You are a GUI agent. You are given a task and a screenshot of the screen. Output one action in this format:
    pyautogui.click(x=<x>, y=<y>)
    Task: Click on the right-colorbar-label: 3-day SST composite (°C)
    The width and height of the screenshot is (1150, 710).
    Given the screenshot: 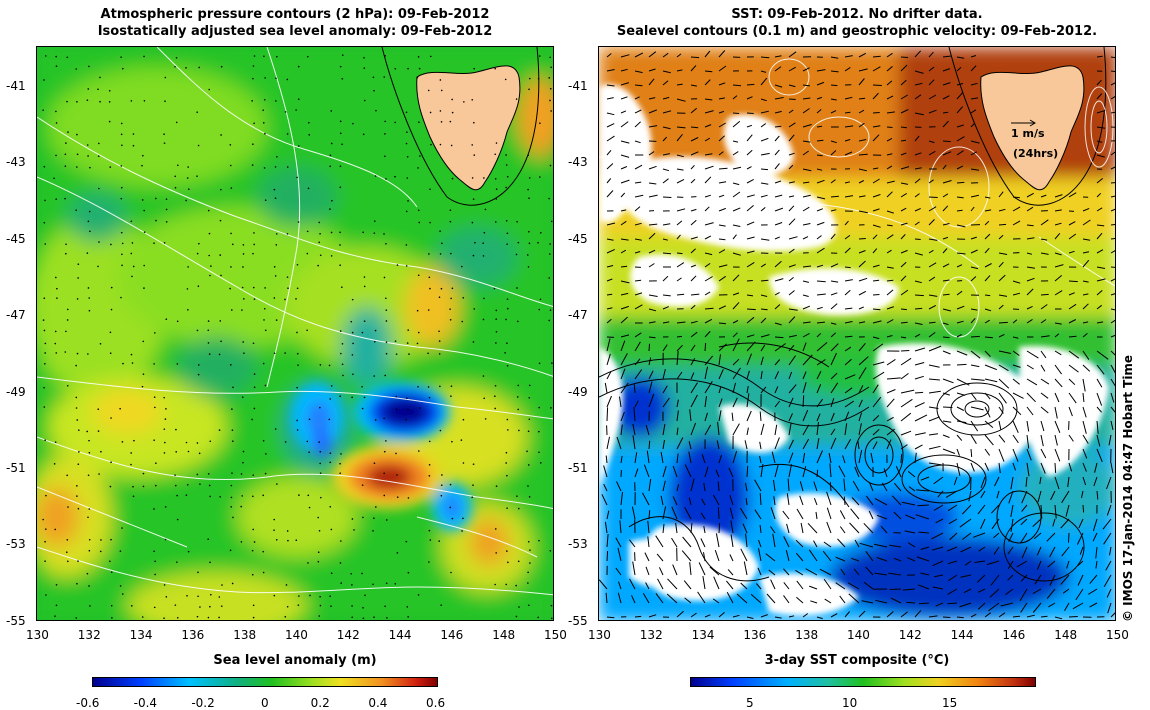 What is the action you would take?
    pyautogui.click(x=857, y=660)
    